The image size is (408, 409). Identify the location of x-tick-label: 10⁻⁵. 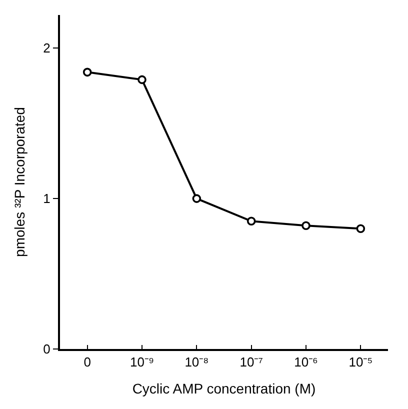
(360, 362).